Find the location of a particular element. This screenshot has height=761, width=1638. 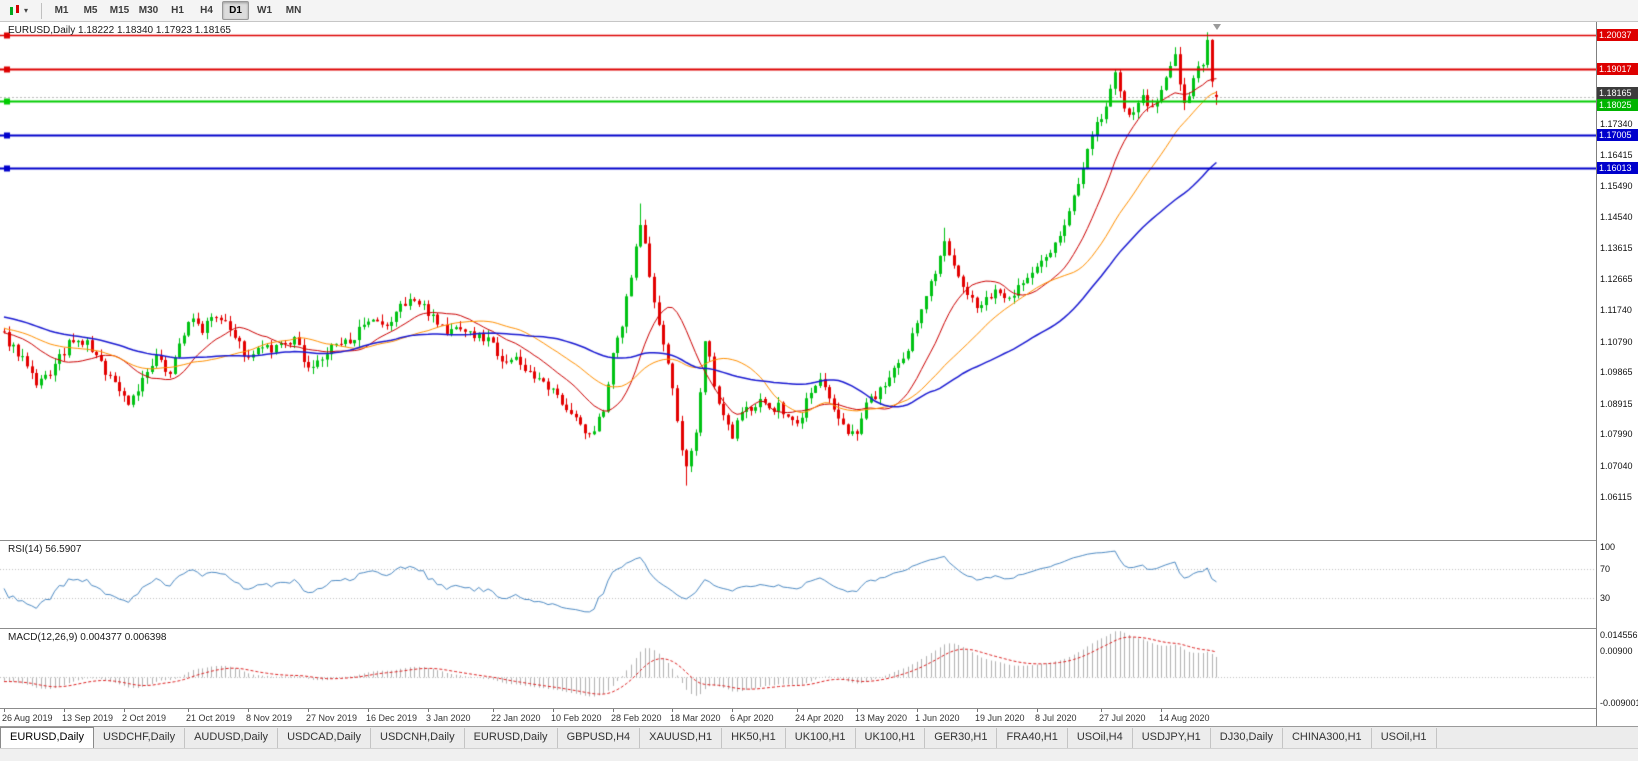

macd-canvas is located at coordinates (798, 668).